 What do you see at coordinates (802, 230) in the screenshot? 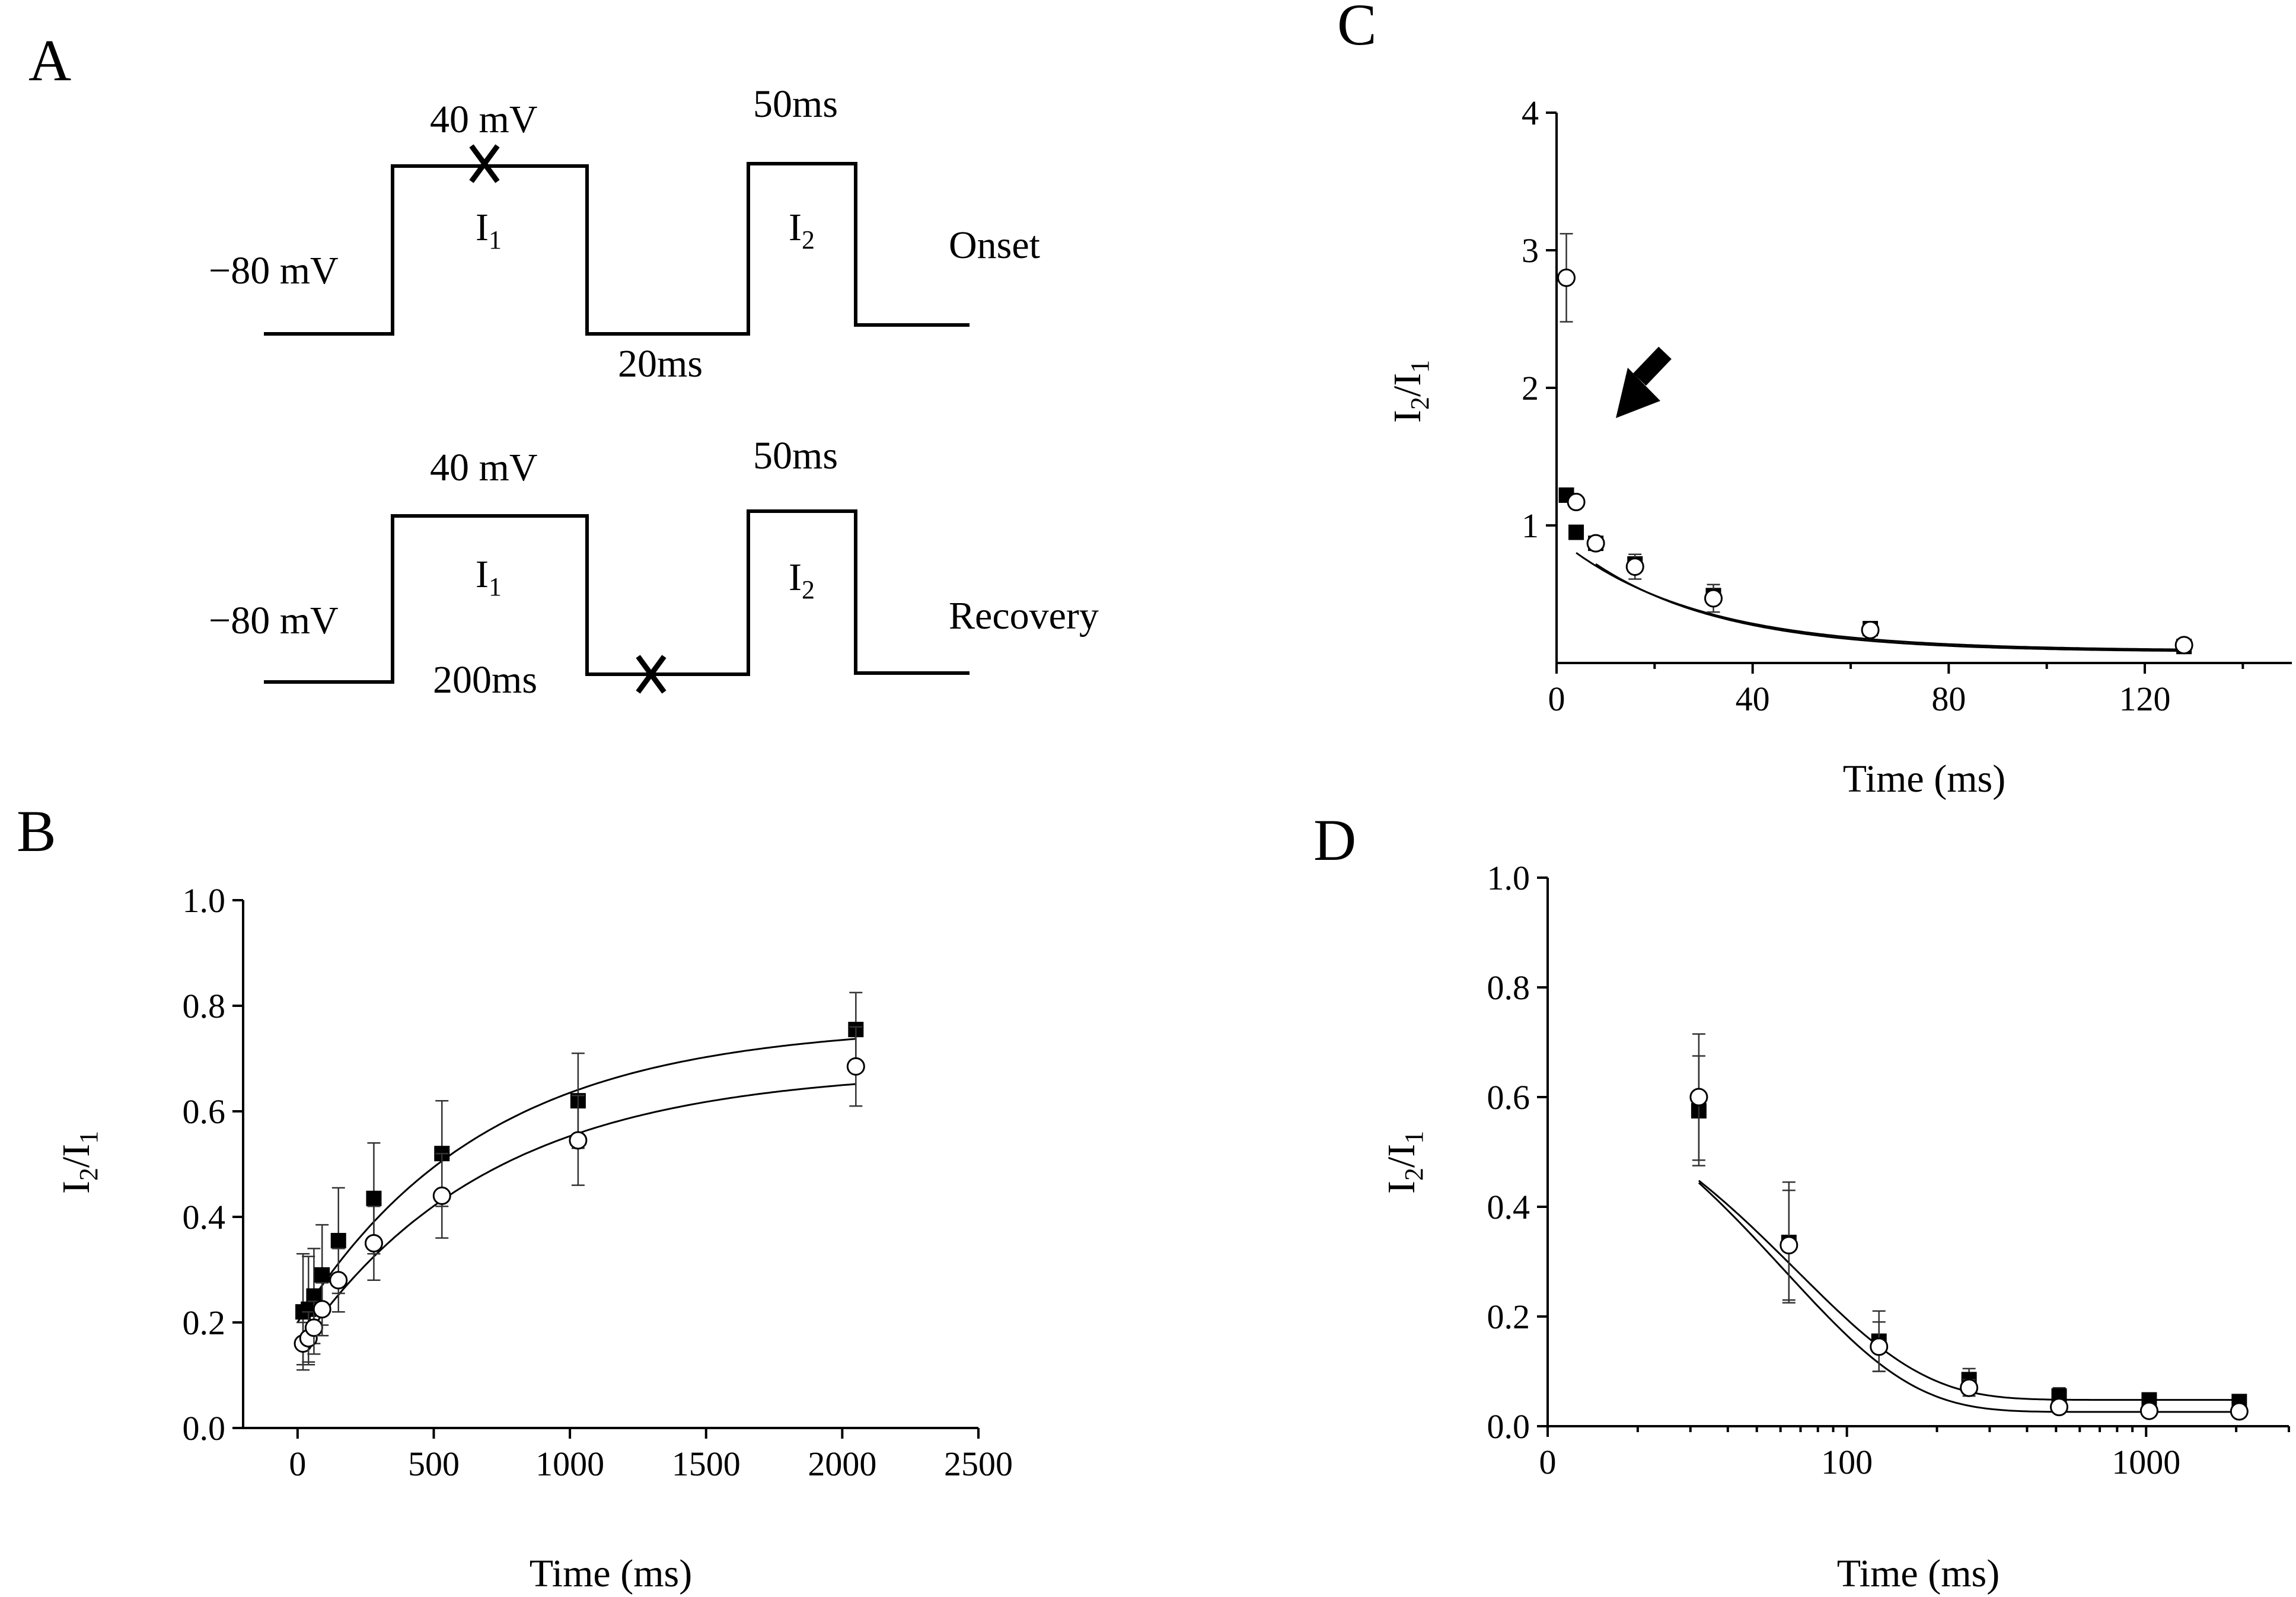
I see `onset-i2-label: I2` at bounding box center [802, 230].